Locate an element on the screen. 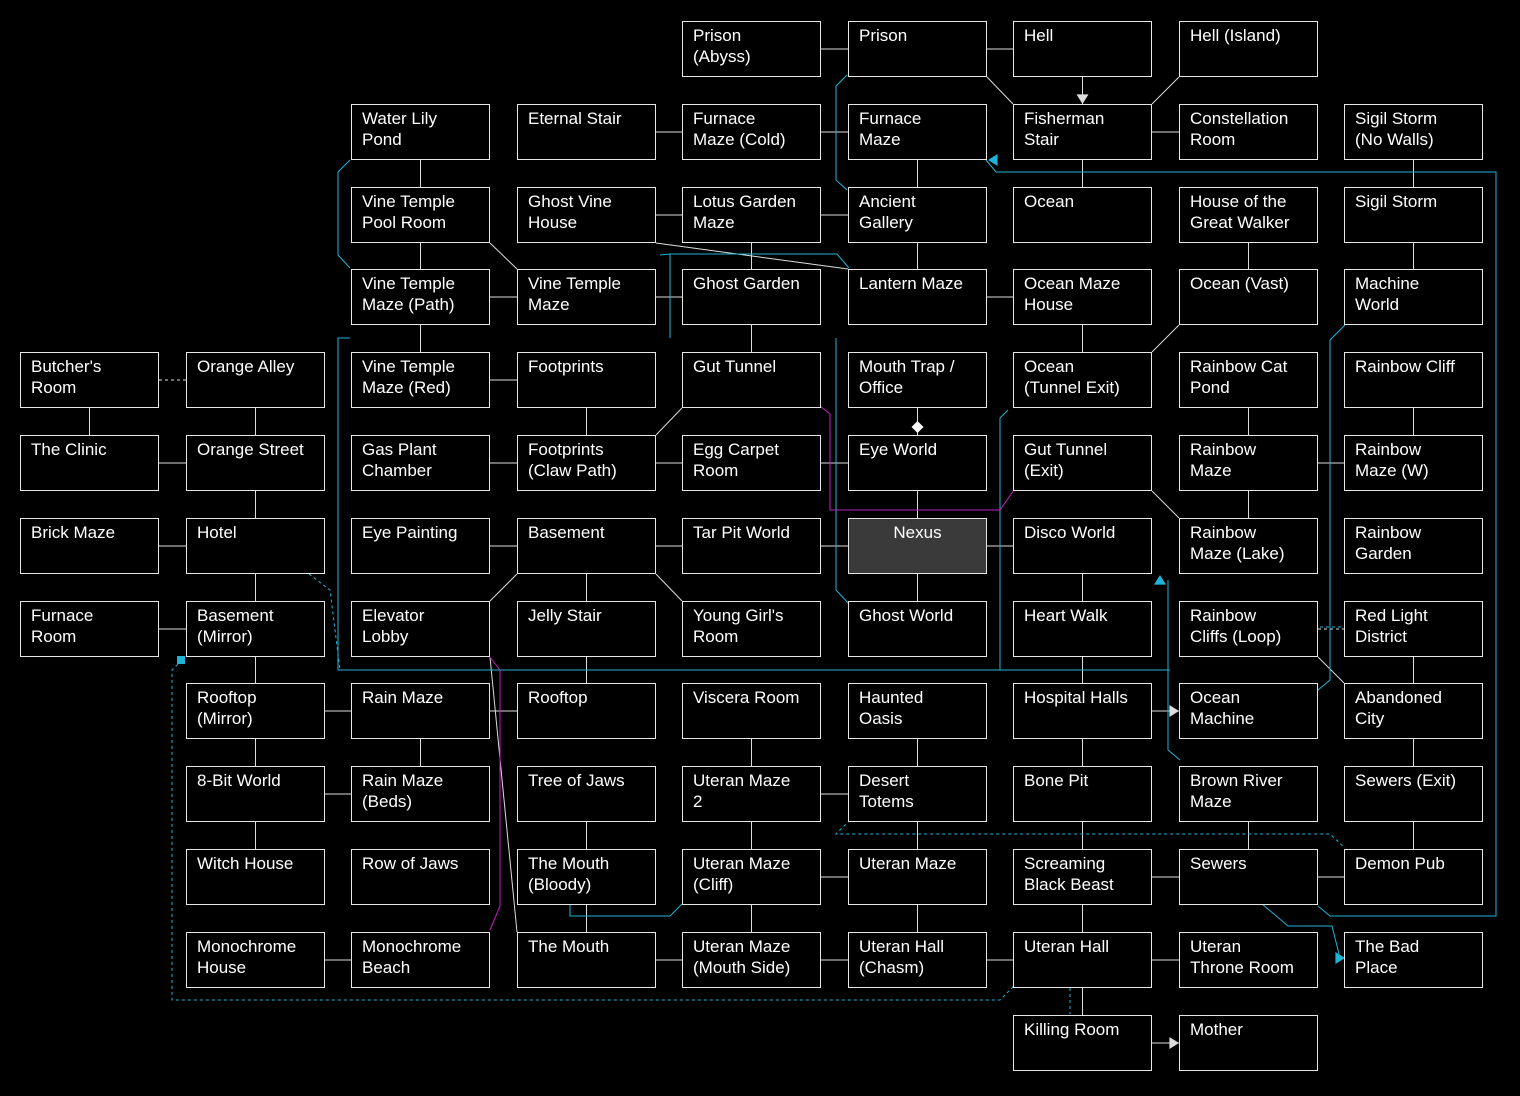 This screenshot has width=1520, height=1096. room-mouth-trap-office: Mouth Trap / Office is located at coordinates (917, 380).